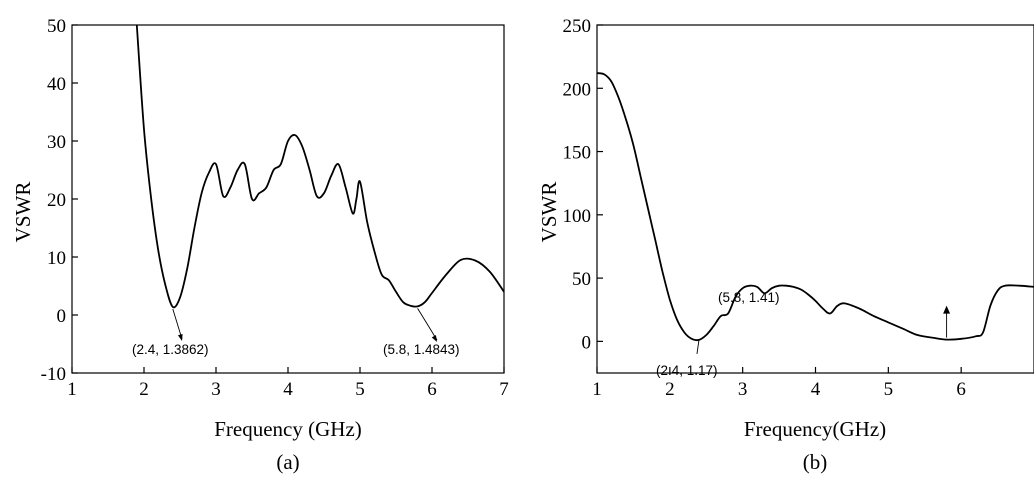 The height and width of the screenshot is (480, 1034). What do you see at coordinates (577, 216) in the screenshot?
I see `y-tick-label: 100` at bounding box center [577, 216].